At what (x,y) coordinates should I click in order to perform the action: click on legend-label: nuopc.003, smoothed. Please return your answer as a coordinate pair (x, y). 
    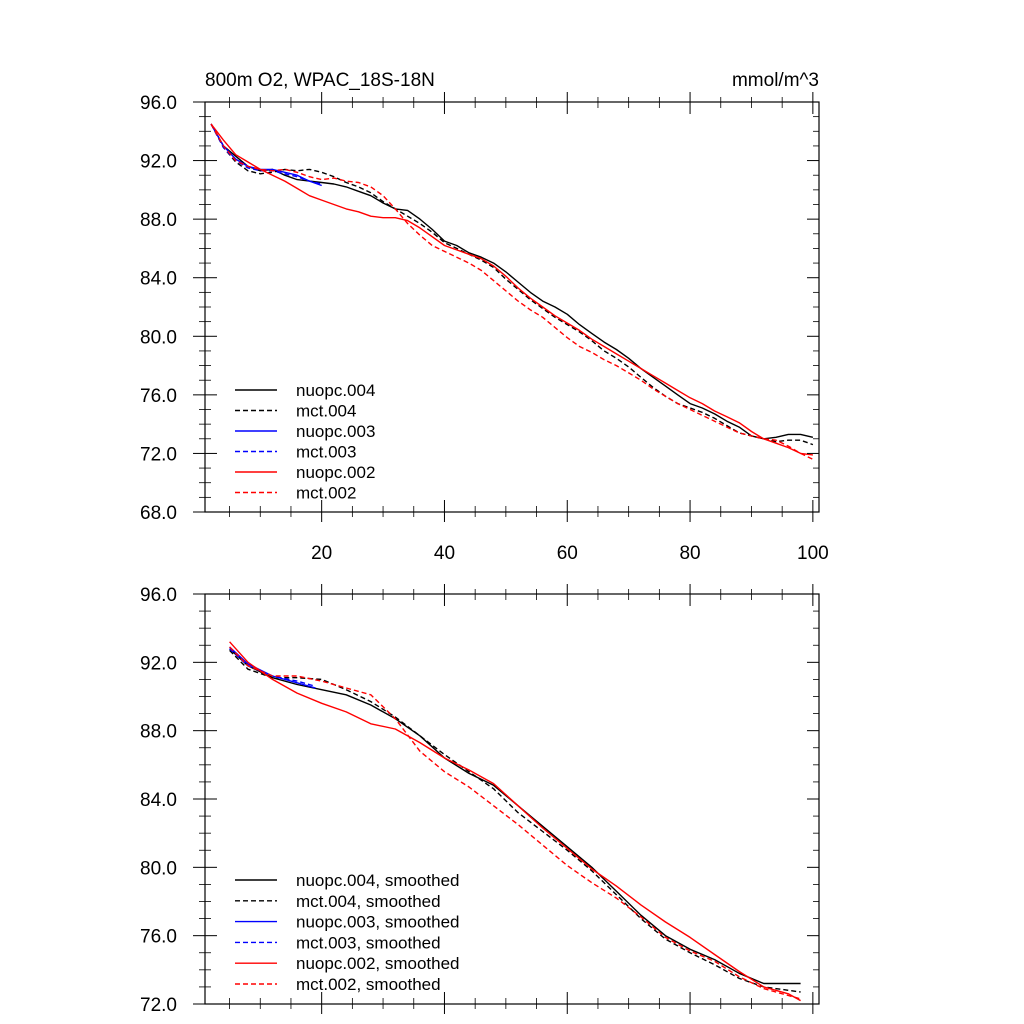
    Looking at the image, I should click on (378, 922).